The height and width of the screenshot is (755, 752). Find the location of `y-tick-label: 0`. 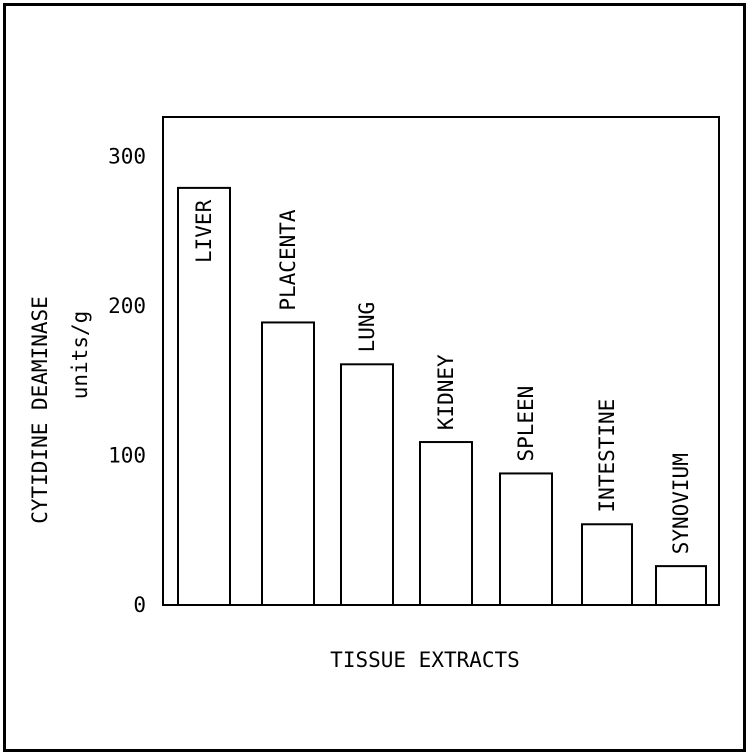

y-tick-label: 0 is located at coordinates (139, 605).